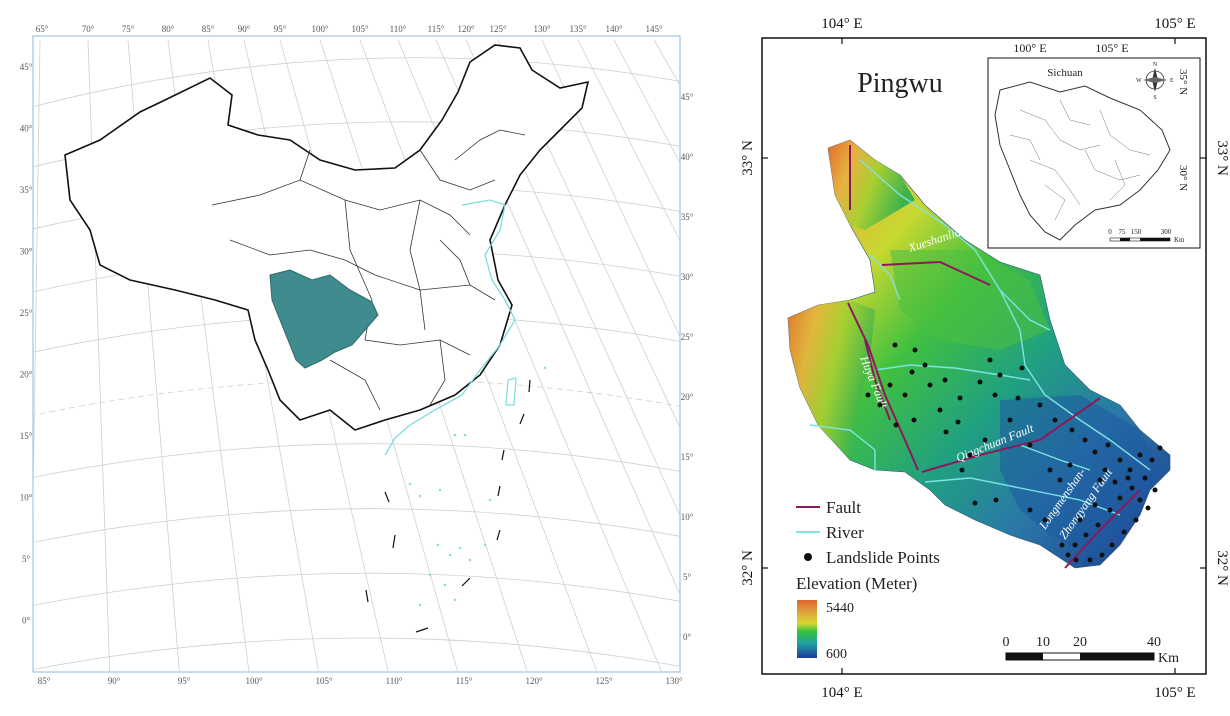  What do you see at coordinates (542, 29) in the screenshot?
I see `tick-label: 130°` at bounding box center [542, 29].